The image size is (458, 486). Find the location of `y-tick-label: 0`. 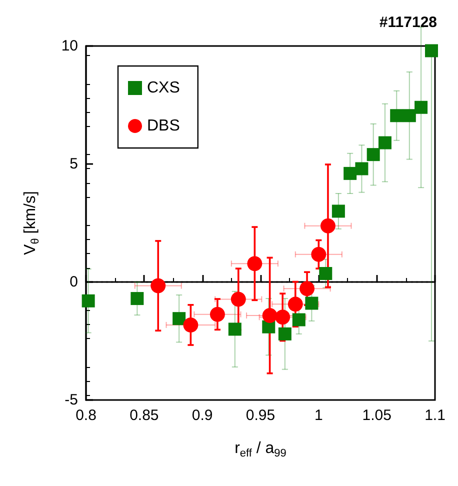

y-tick-label: 0 is located at coordinates (74, 282).